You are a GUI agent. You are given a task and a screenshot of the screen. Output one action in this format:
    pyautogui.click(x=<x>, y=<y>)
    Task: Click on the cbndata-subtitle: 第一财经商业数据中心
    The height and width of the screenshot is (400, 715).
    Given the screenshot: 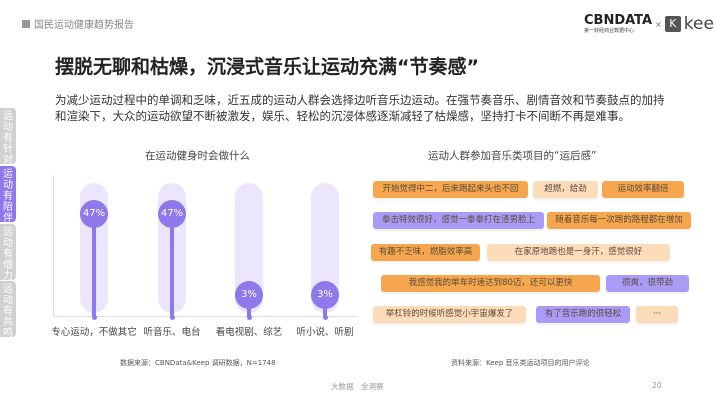 What is the action you would take?
    pyautogui.click(x=609, y=31)
    